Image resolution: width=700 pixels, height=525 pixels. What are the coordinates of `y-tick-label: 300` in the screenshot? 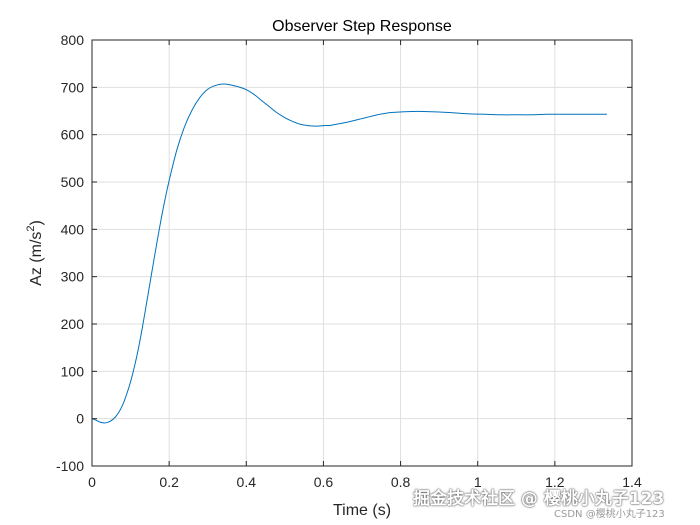 It's located at (73, 277).